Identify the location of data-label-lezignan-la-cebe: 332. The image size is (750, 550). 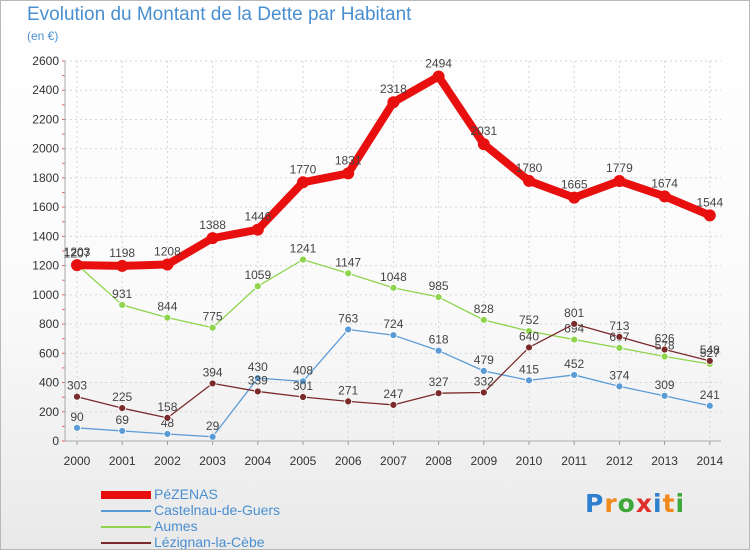
(484, 381).